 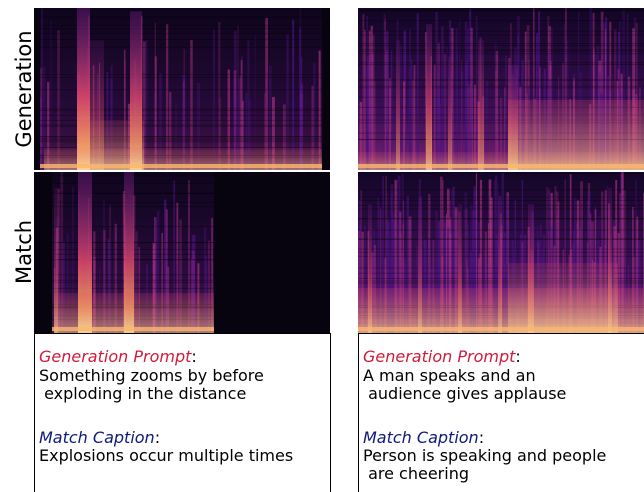 I want to click on row-label: Match, so click(x=24, y=252).